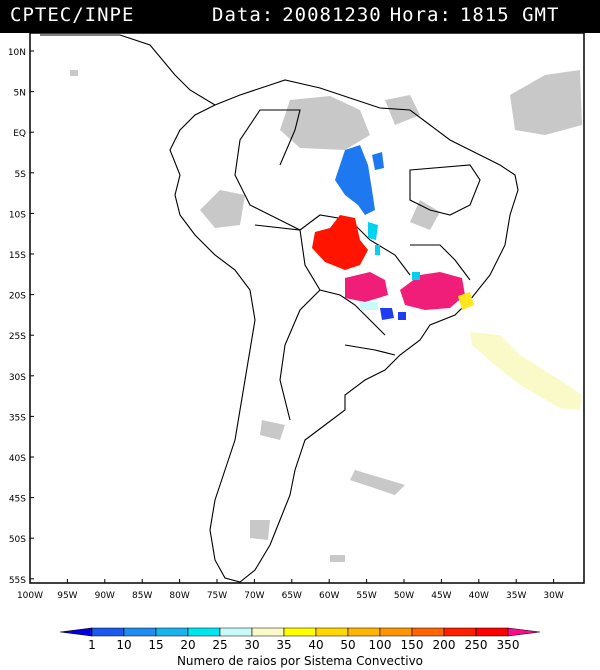 This screenshot has height=670, width=600. I want to click on lon-label: 75W, so click(217, 596).